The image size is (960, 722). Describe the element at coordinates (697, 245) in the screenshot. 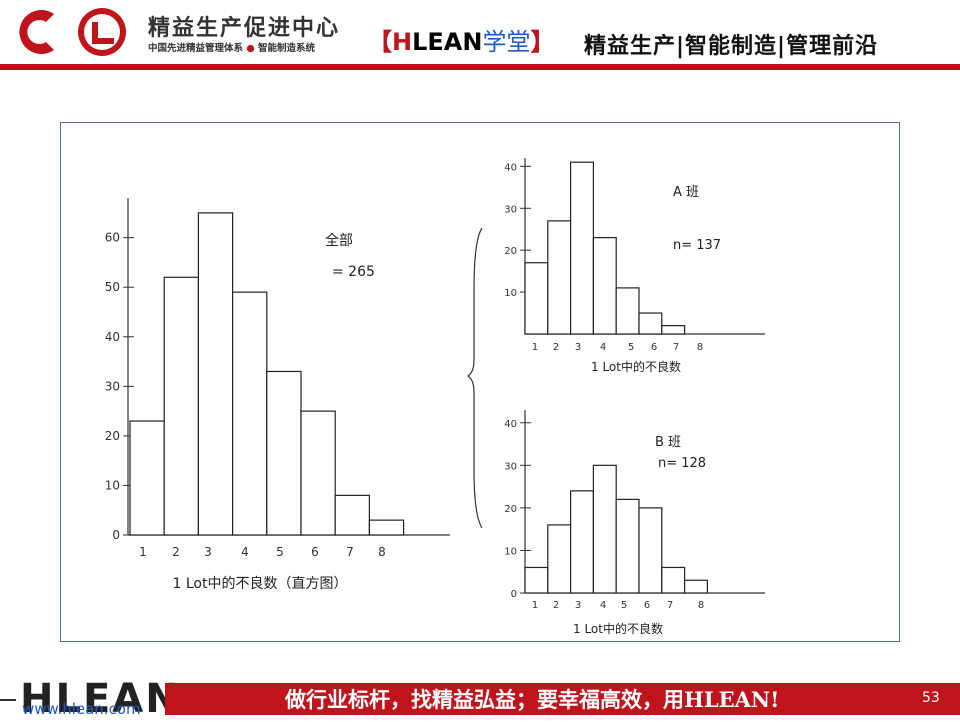

I see `annotation-count: n= 137` at that location.